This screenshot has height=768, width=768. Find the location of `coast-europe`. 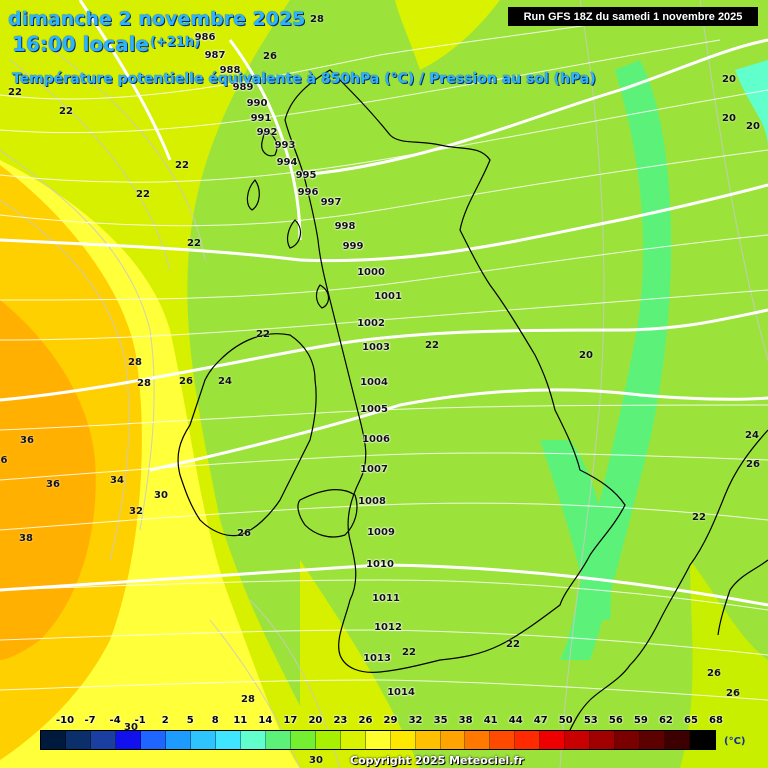

coast-europe is located at coordinates (668, 580).